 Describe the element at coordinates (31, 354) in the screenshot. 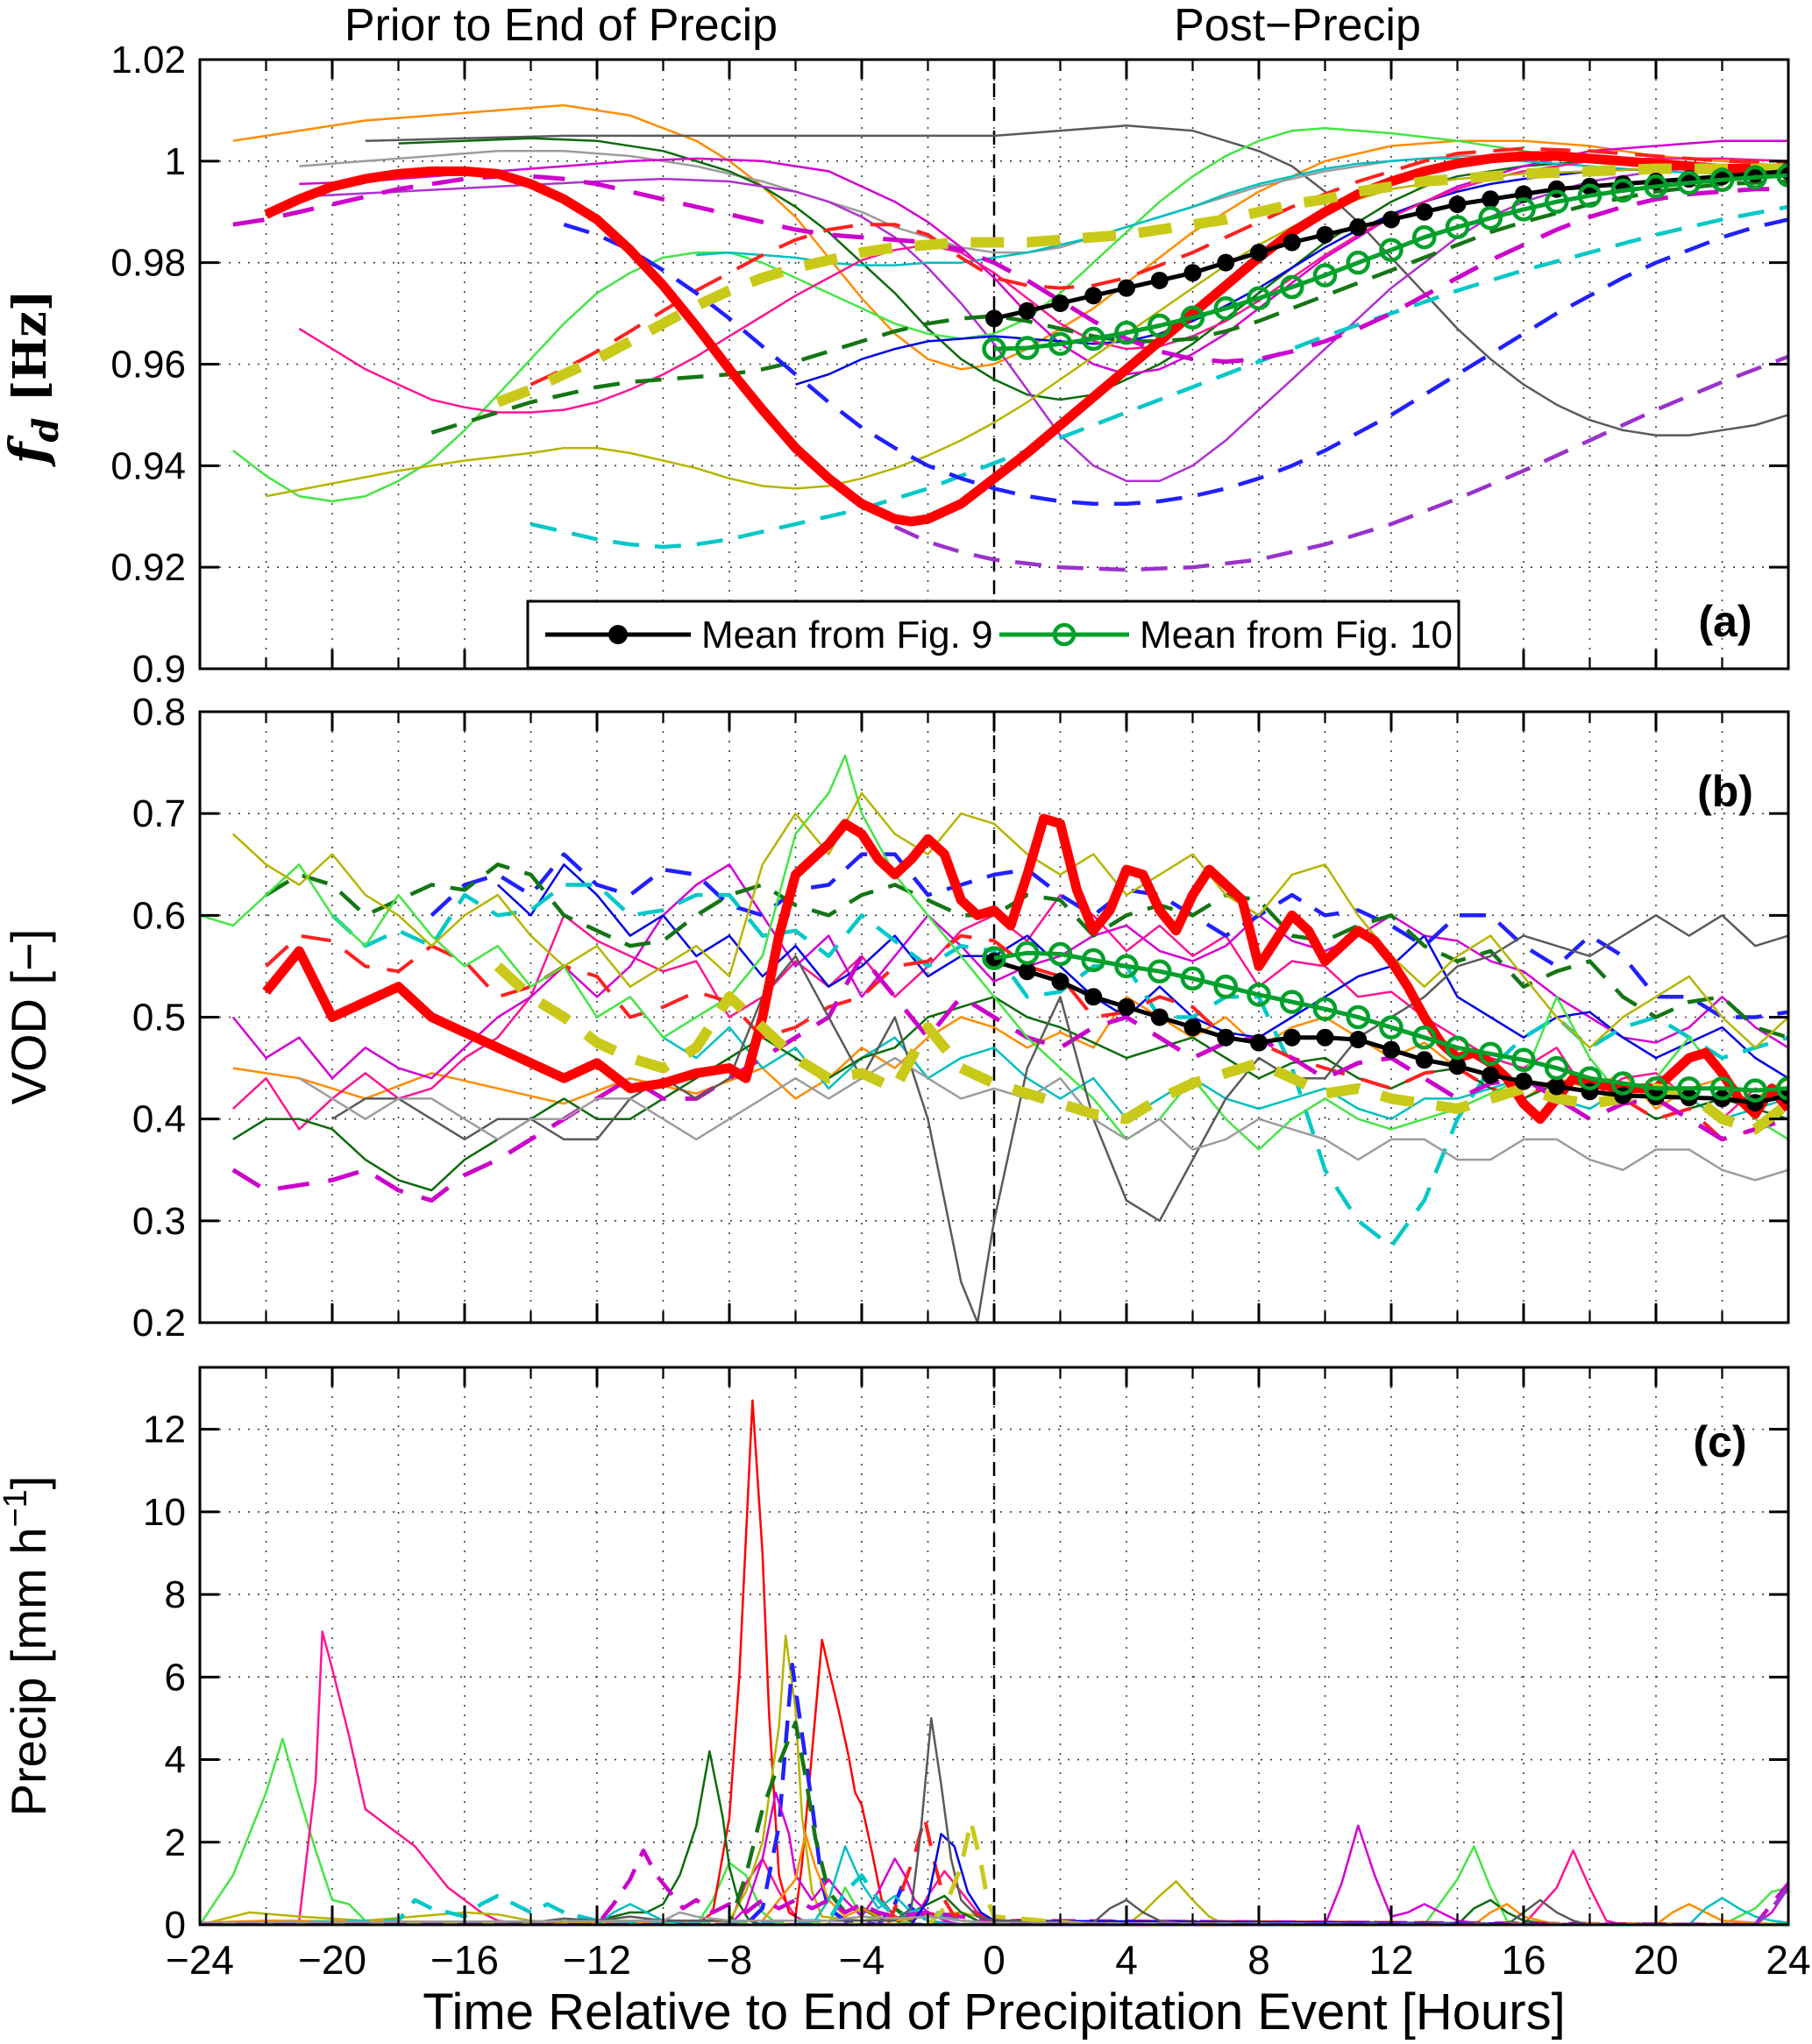

I see `fd-units: [Hz]` at that location.